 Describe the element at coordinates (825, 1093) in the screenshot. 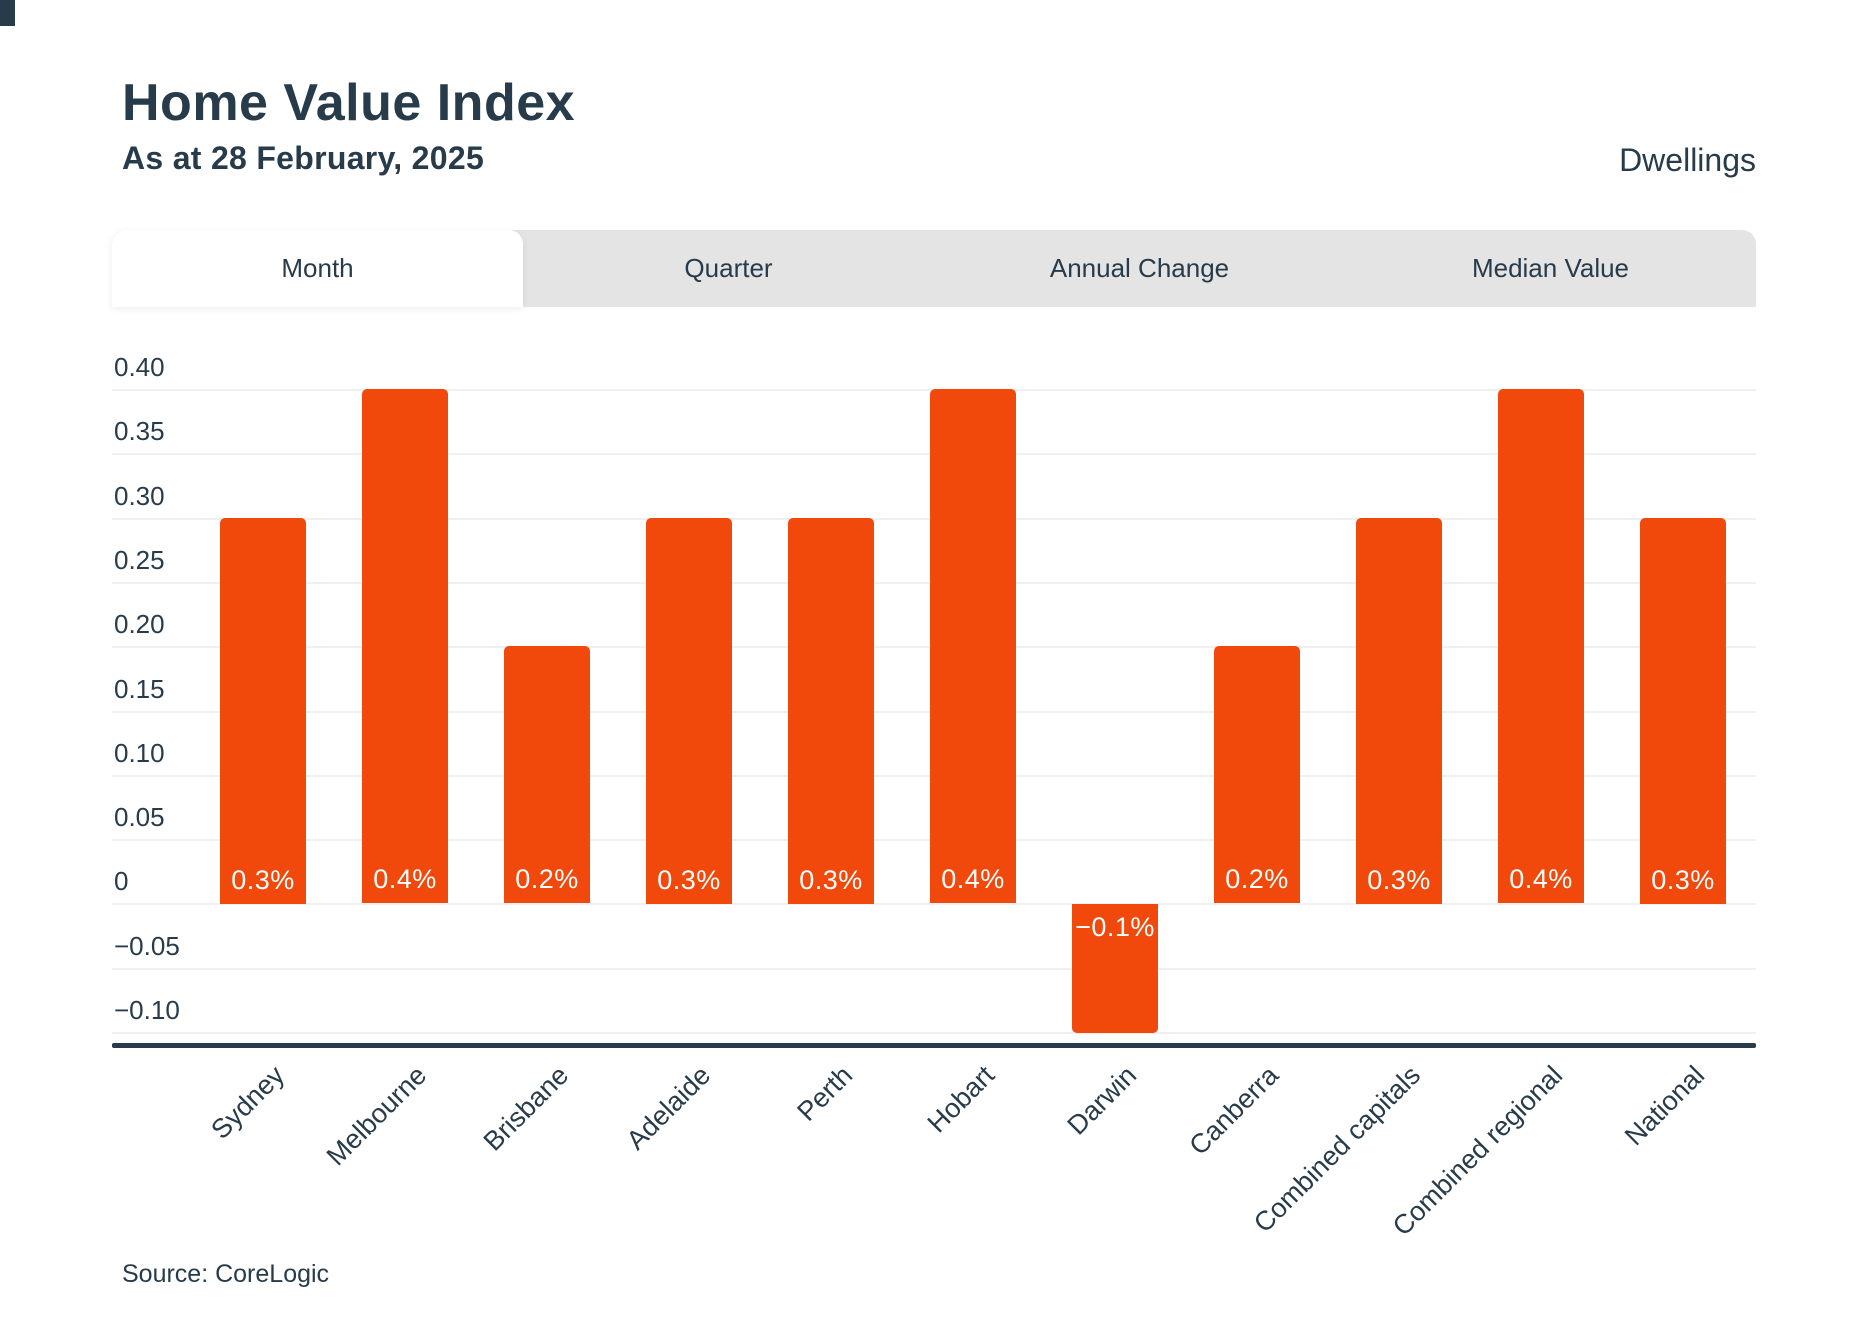

I see `x-category-label: Perth` at that location.